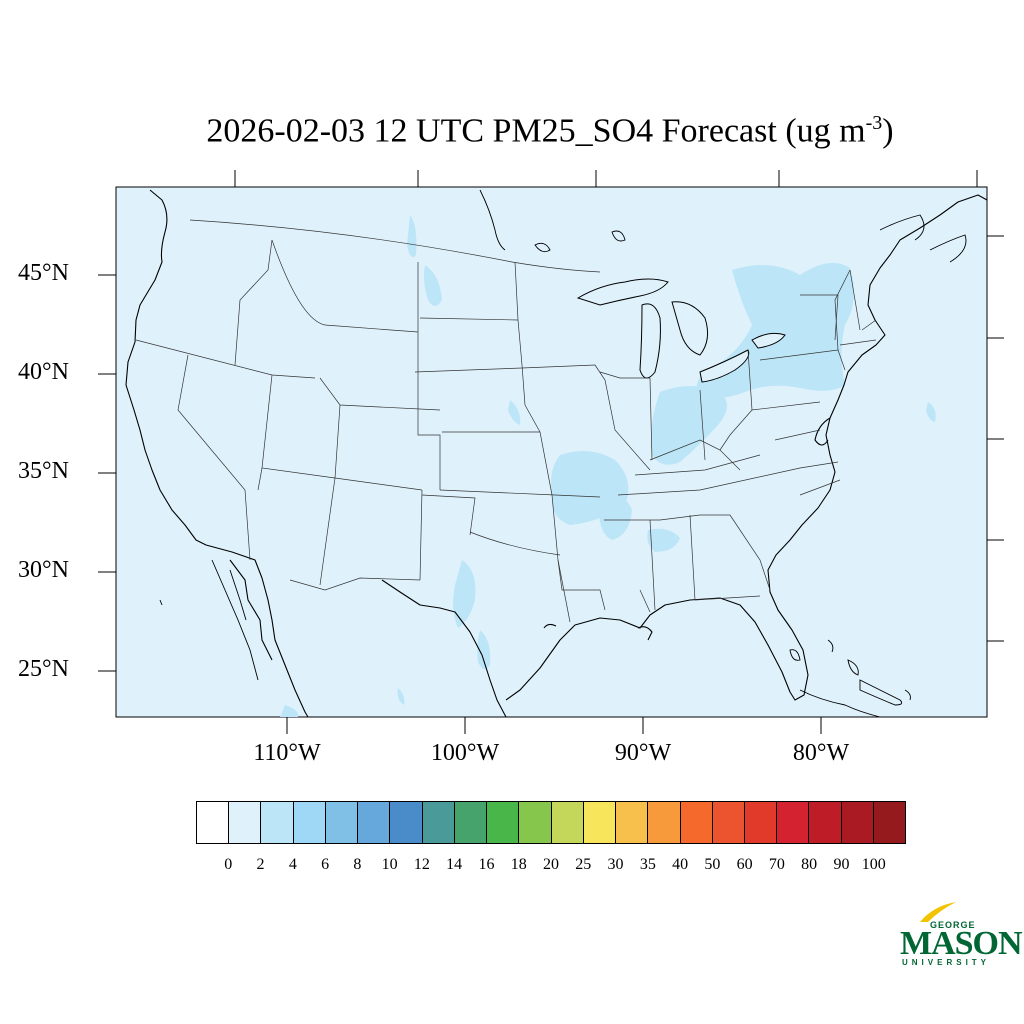 The height and width of the screenshot is (1024, 1024). Describe the element at coordinates (287, 753) in the screenshot. I see `lon-label-110: 110°W` at that location.